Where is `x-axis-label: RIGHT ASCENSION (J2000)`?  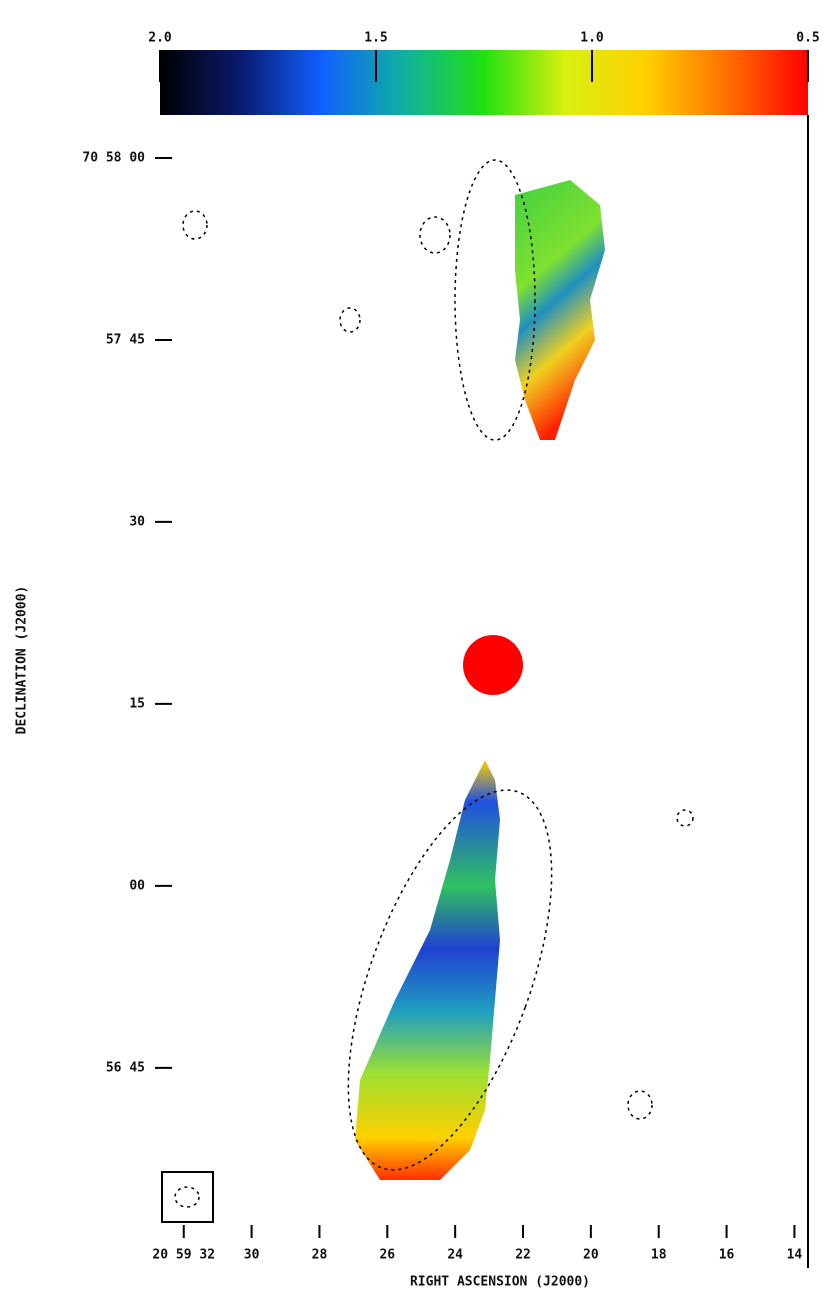 x-axis-label: RIGHT ASCENSION (J2000) is located at coordinates (500, 1282).